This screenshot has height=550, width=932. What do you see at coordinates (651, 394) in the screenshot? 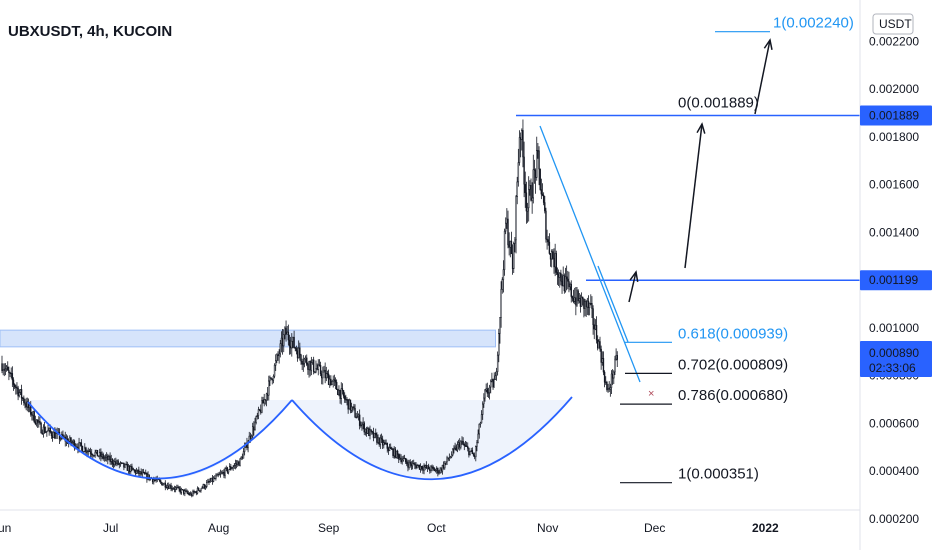
I see `x-marker: ×` at bounding box center [651, 394].